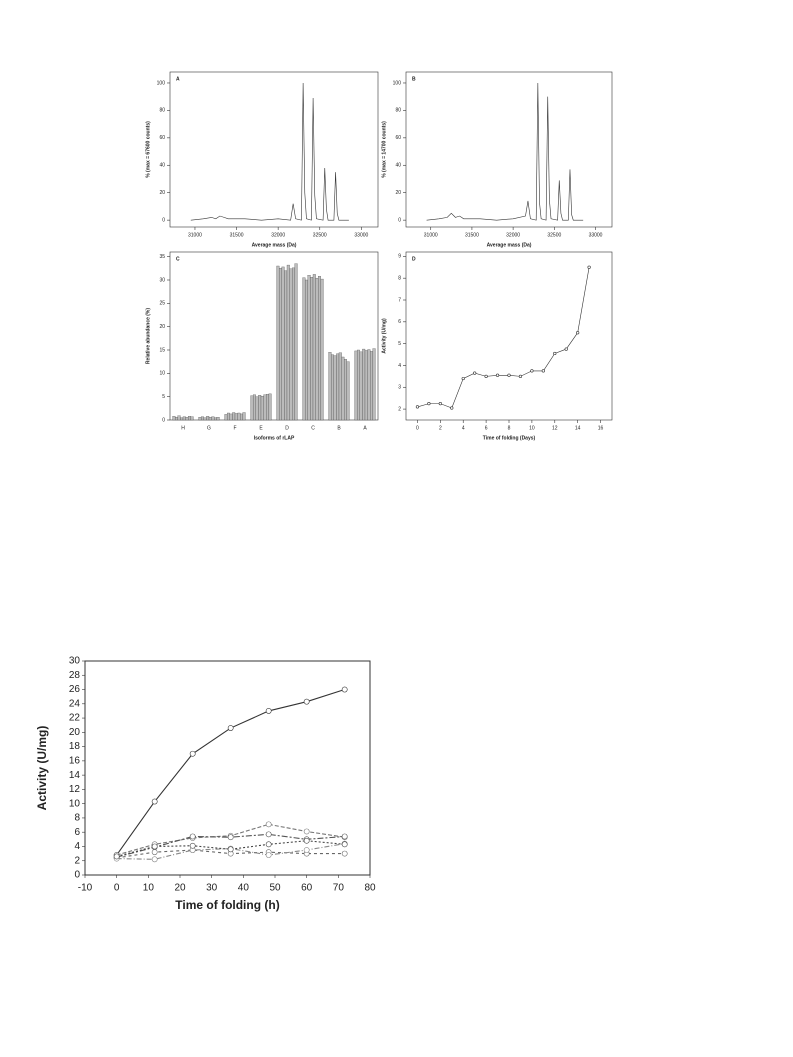 This screenshot has width=793, height=1057. Describe the element at coordinates (414, 259) in the screenshot. I see `panel-label: D` at that location.